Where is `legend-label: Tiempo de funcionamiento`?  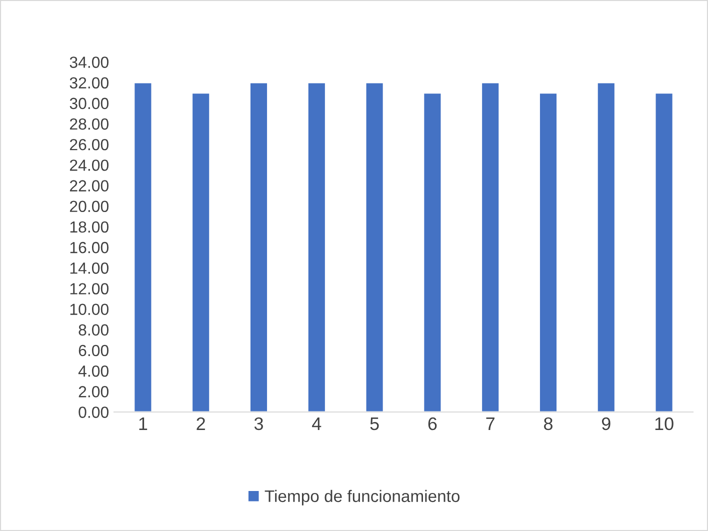
legend-label: Tiempo de funcionamiento is located at coordinates (362, 498).